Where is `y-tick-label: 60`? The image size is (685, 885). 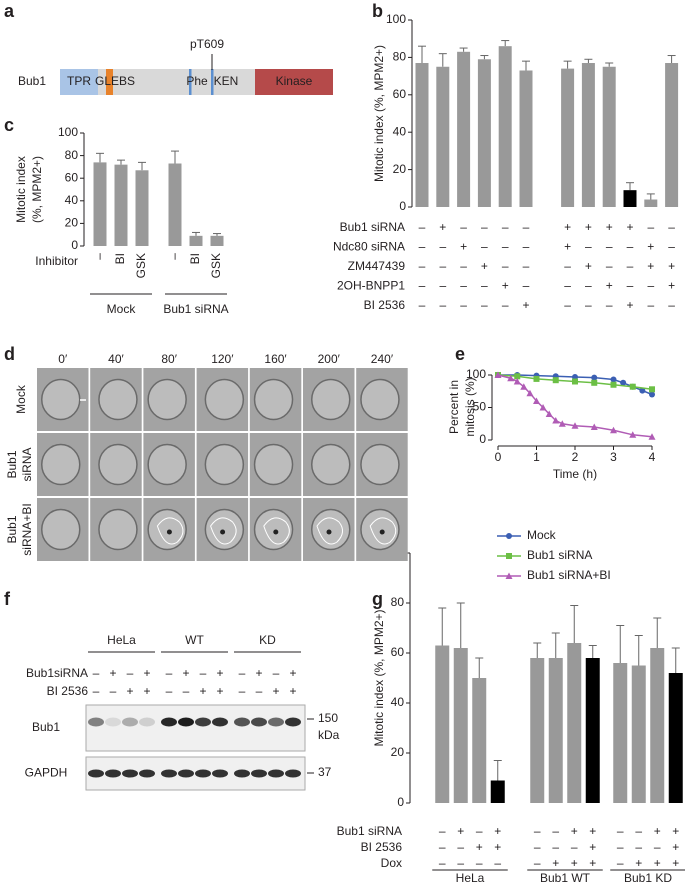 y-tick-label: 60 is located at coordinates (398, 652).